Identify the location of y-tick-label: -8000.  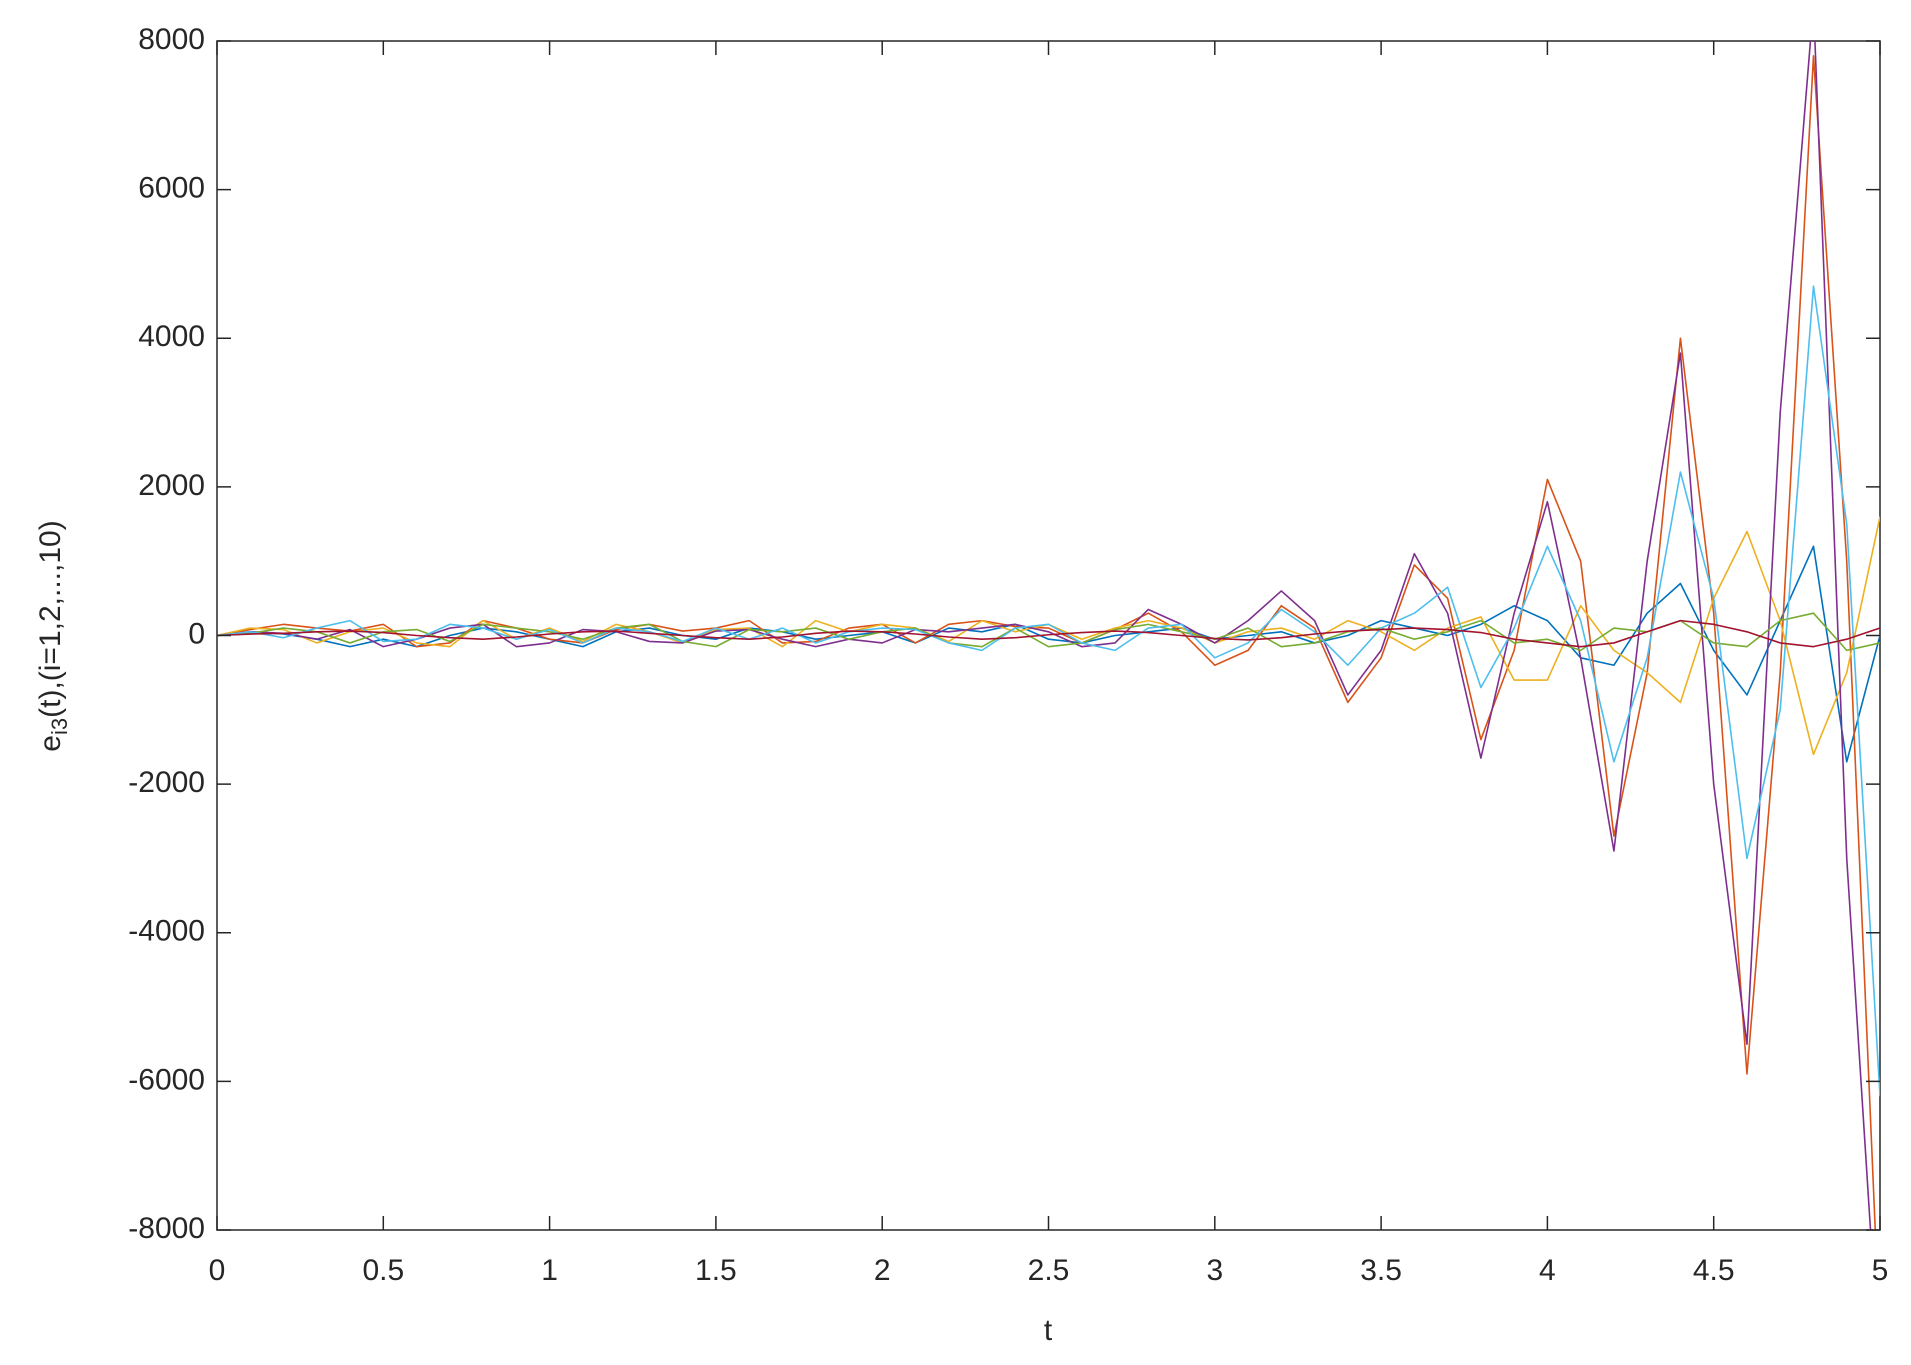
(166, 1228).